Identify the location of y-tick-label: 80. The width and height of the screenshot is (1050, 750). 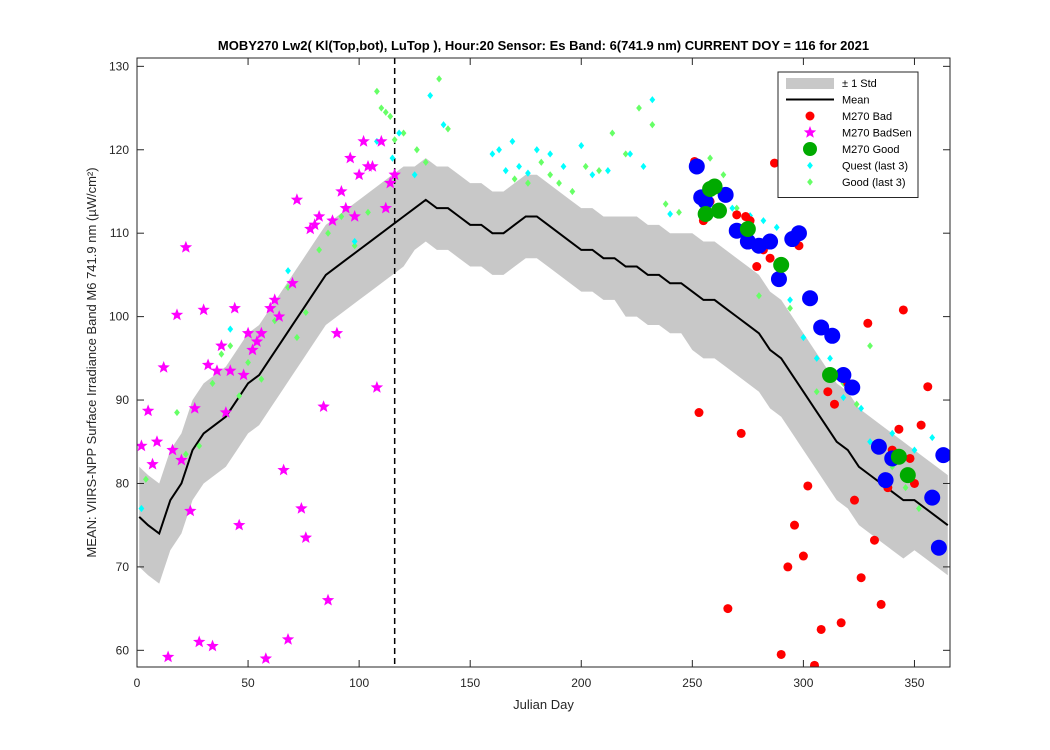
(123, 483).